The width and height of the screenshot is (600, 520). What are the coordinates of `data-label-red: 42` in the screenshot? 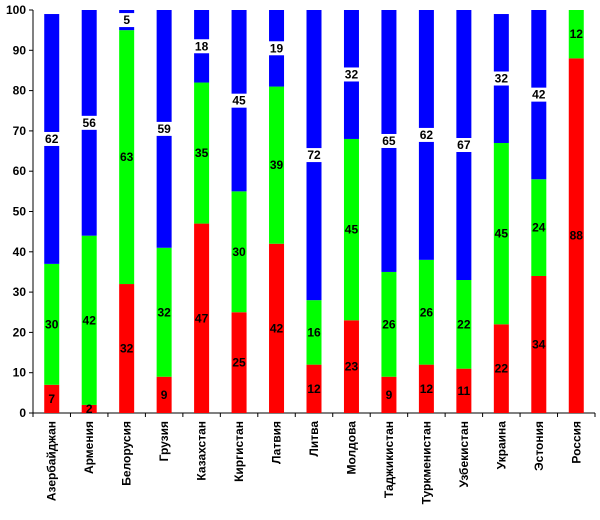 It's located at (277, 328).